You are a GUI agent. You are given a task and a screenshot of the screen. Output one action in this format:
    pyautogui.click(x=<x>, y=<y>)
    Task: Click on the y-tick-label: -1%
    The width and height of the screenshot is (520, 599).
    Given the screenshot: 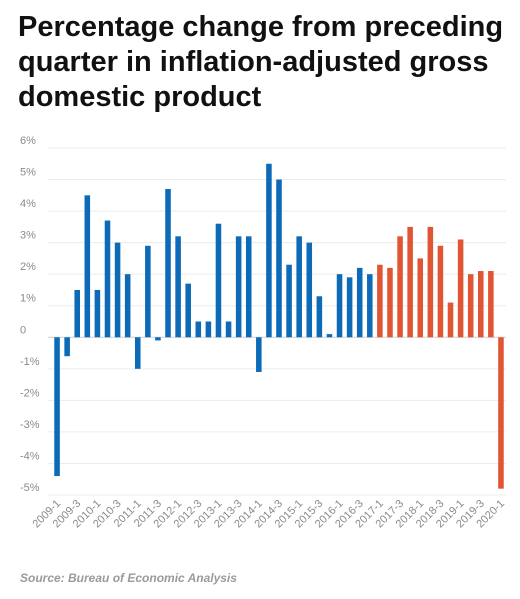 What is the action you would take?
    pyautogui.click(x=30, y=362)
    